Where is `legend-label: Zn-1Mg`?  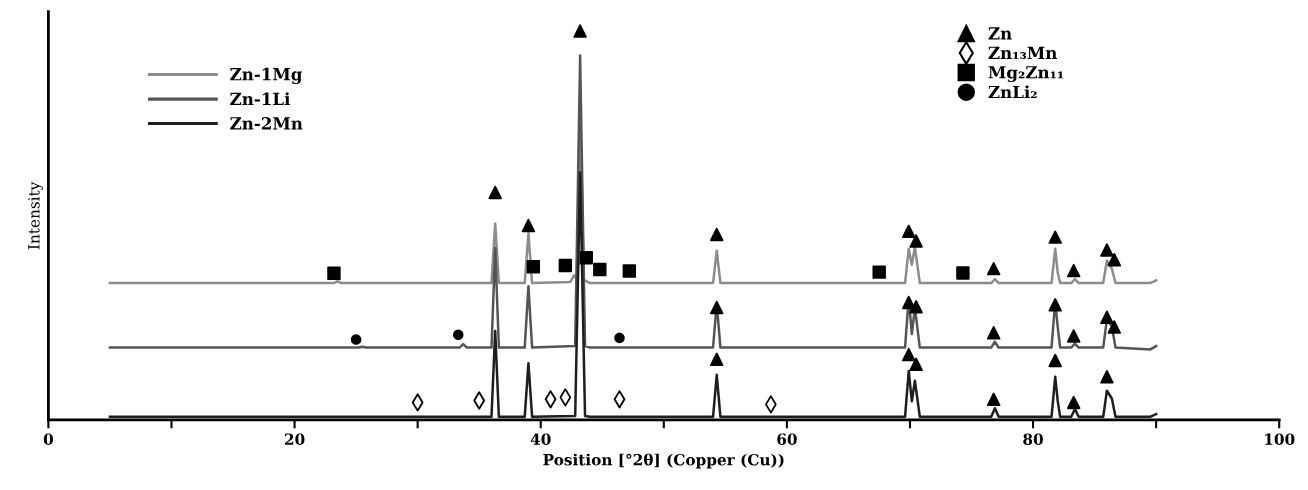
legend-label: Zn-1Mg is located at coordinates (266, 75).